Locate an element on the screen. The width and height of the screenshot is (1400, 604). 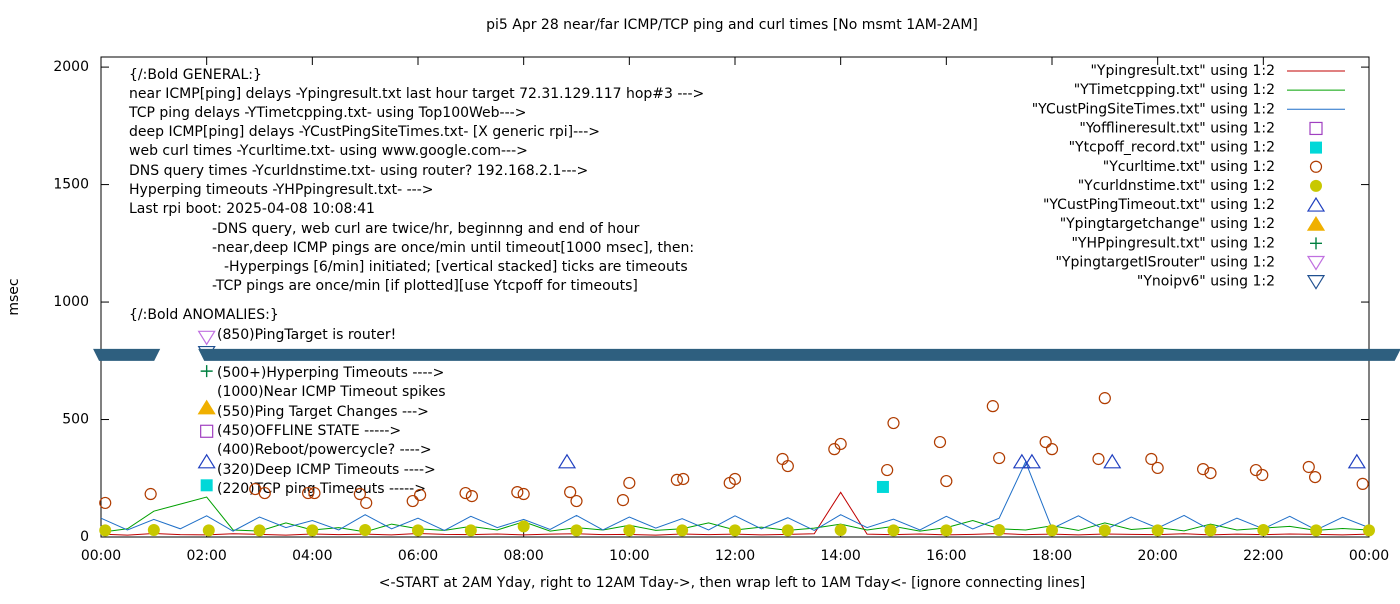
legend-label: "YCustPingTimeout.txt" using 1:2 is located at coordinates (1159, 205).